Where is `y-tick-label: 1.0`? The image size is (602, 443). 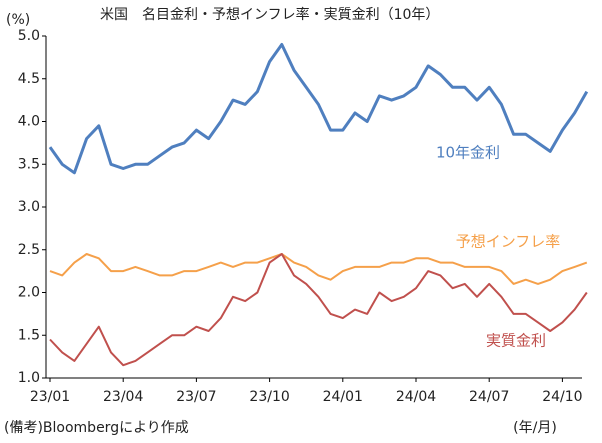 y-tick-label: 1.0 is located at coordinates (29, 378).